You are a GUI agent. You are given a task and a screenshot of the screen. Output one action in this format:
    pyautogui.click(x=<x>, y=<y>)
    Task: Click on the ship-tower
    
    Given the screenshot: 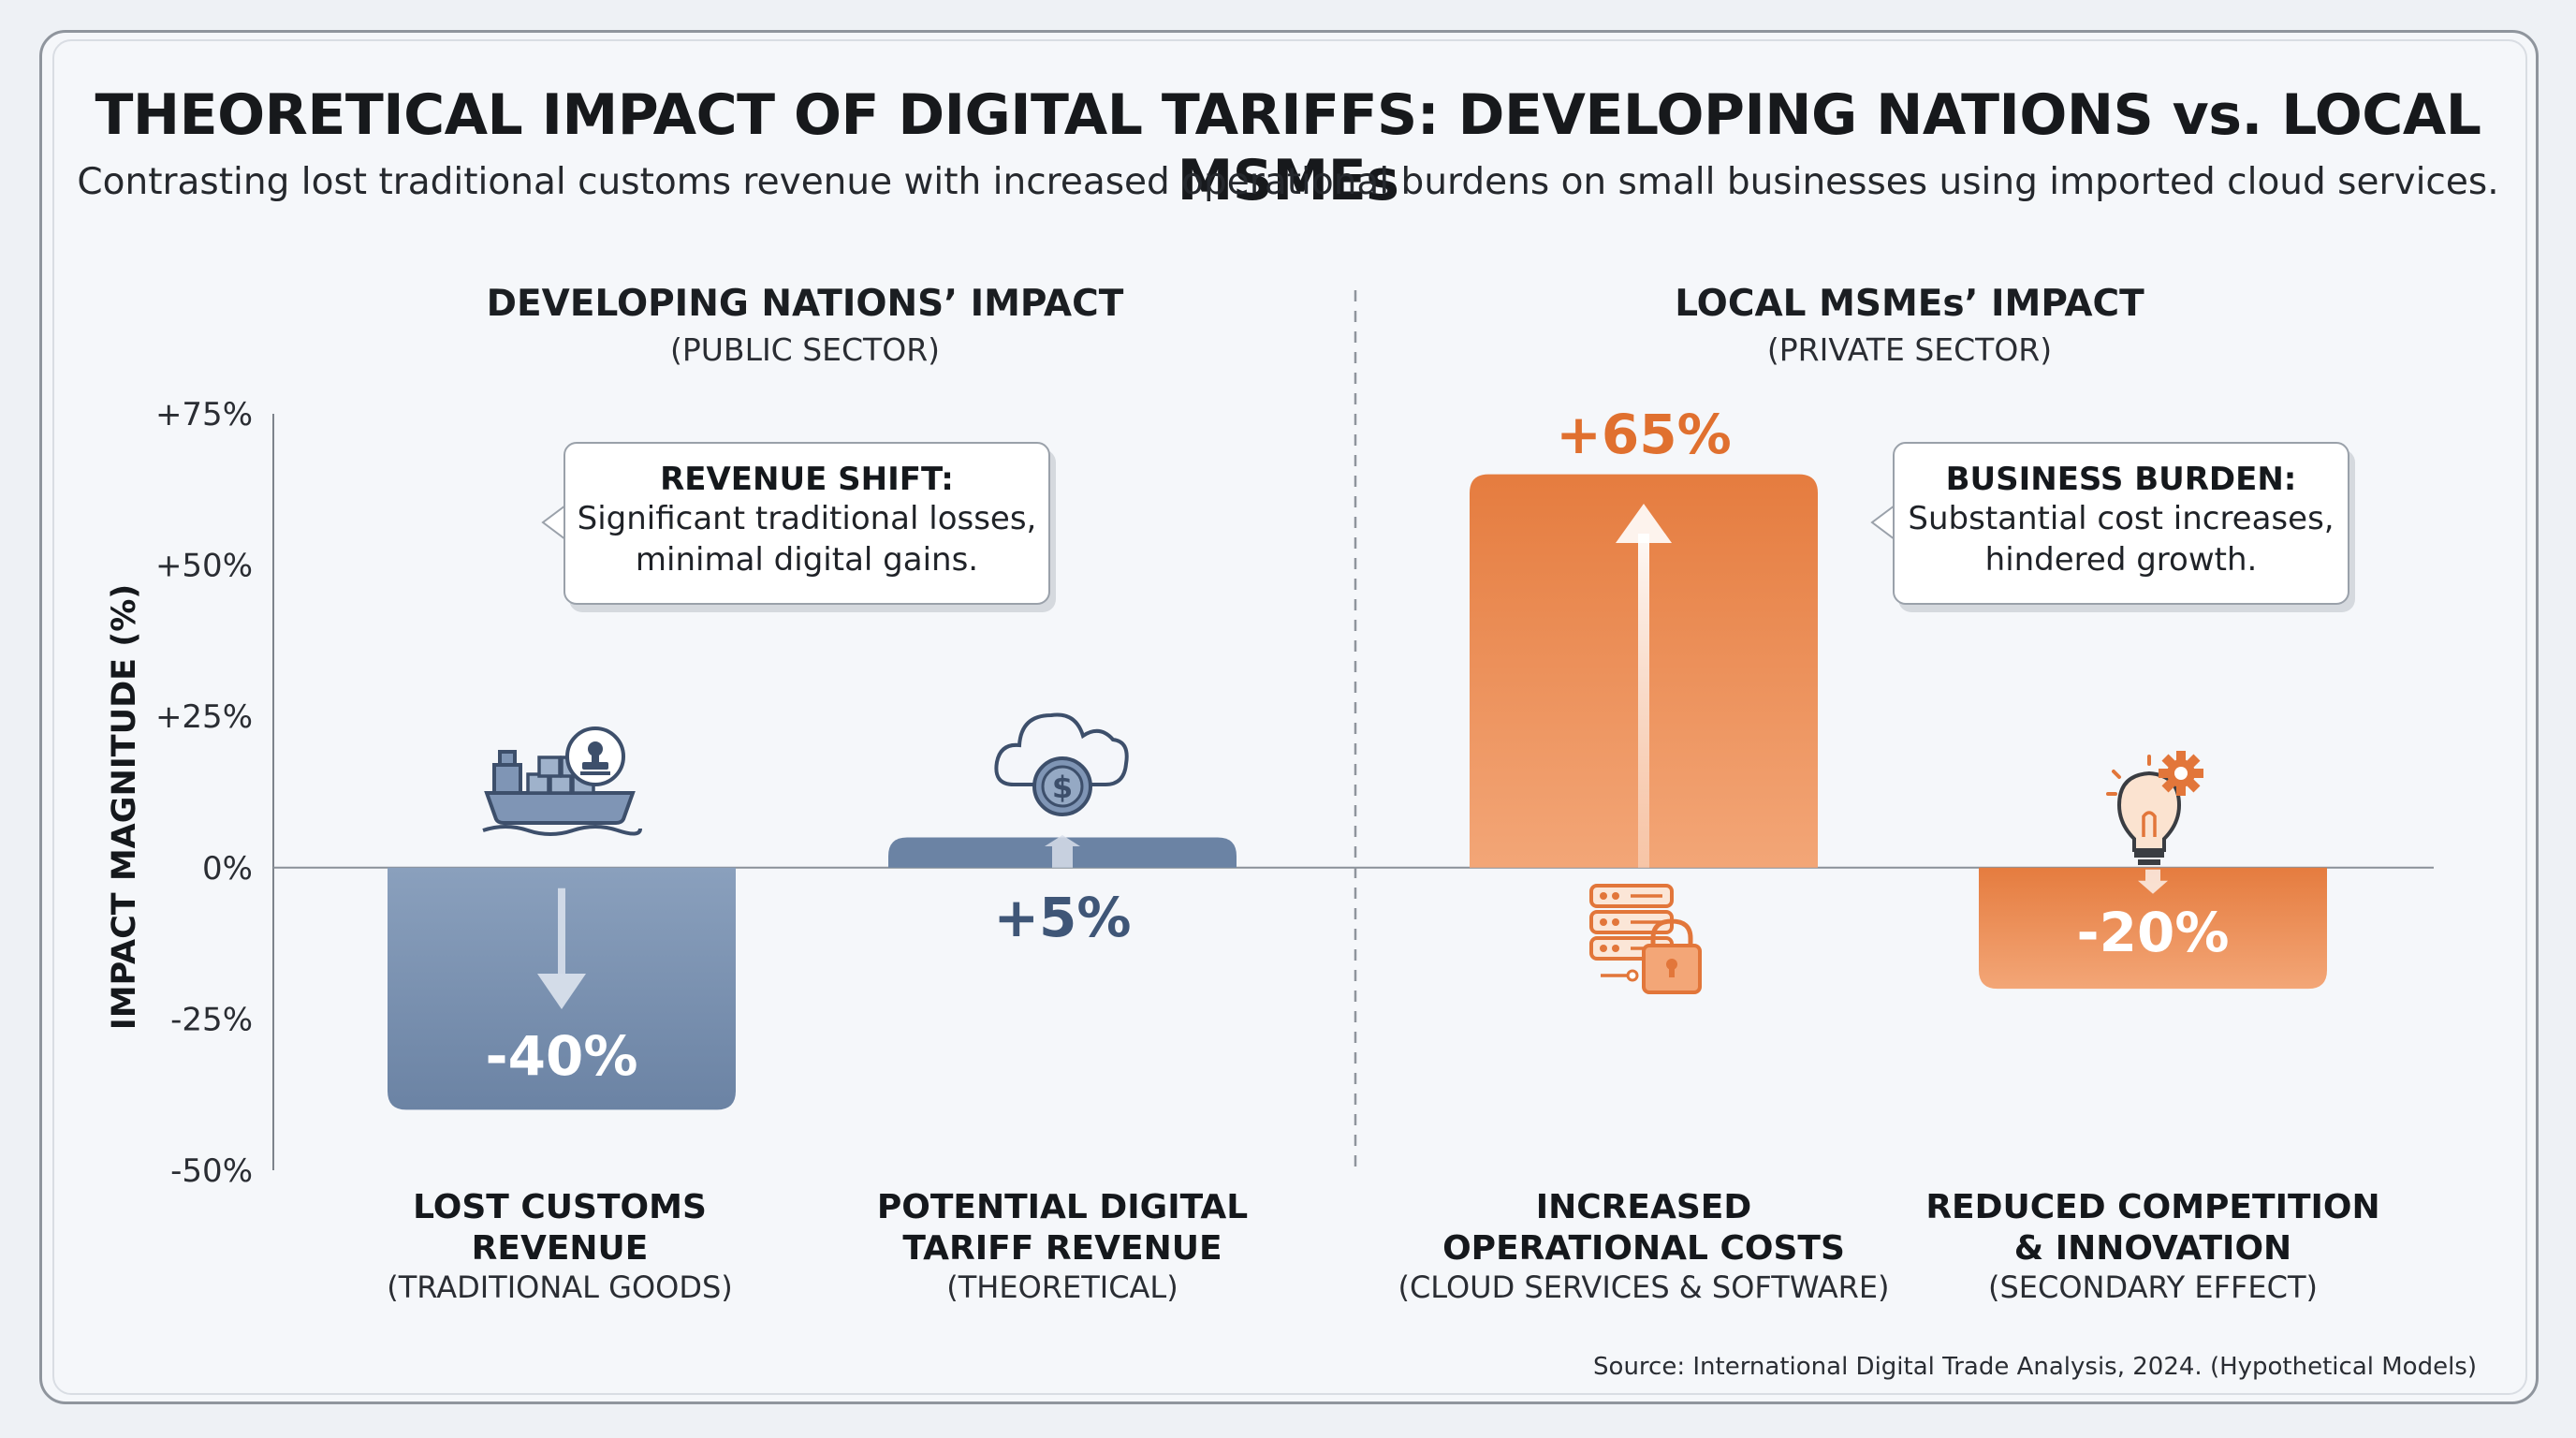 What is the action you would take?
    pyautogui.click(x=507, y=758)
    